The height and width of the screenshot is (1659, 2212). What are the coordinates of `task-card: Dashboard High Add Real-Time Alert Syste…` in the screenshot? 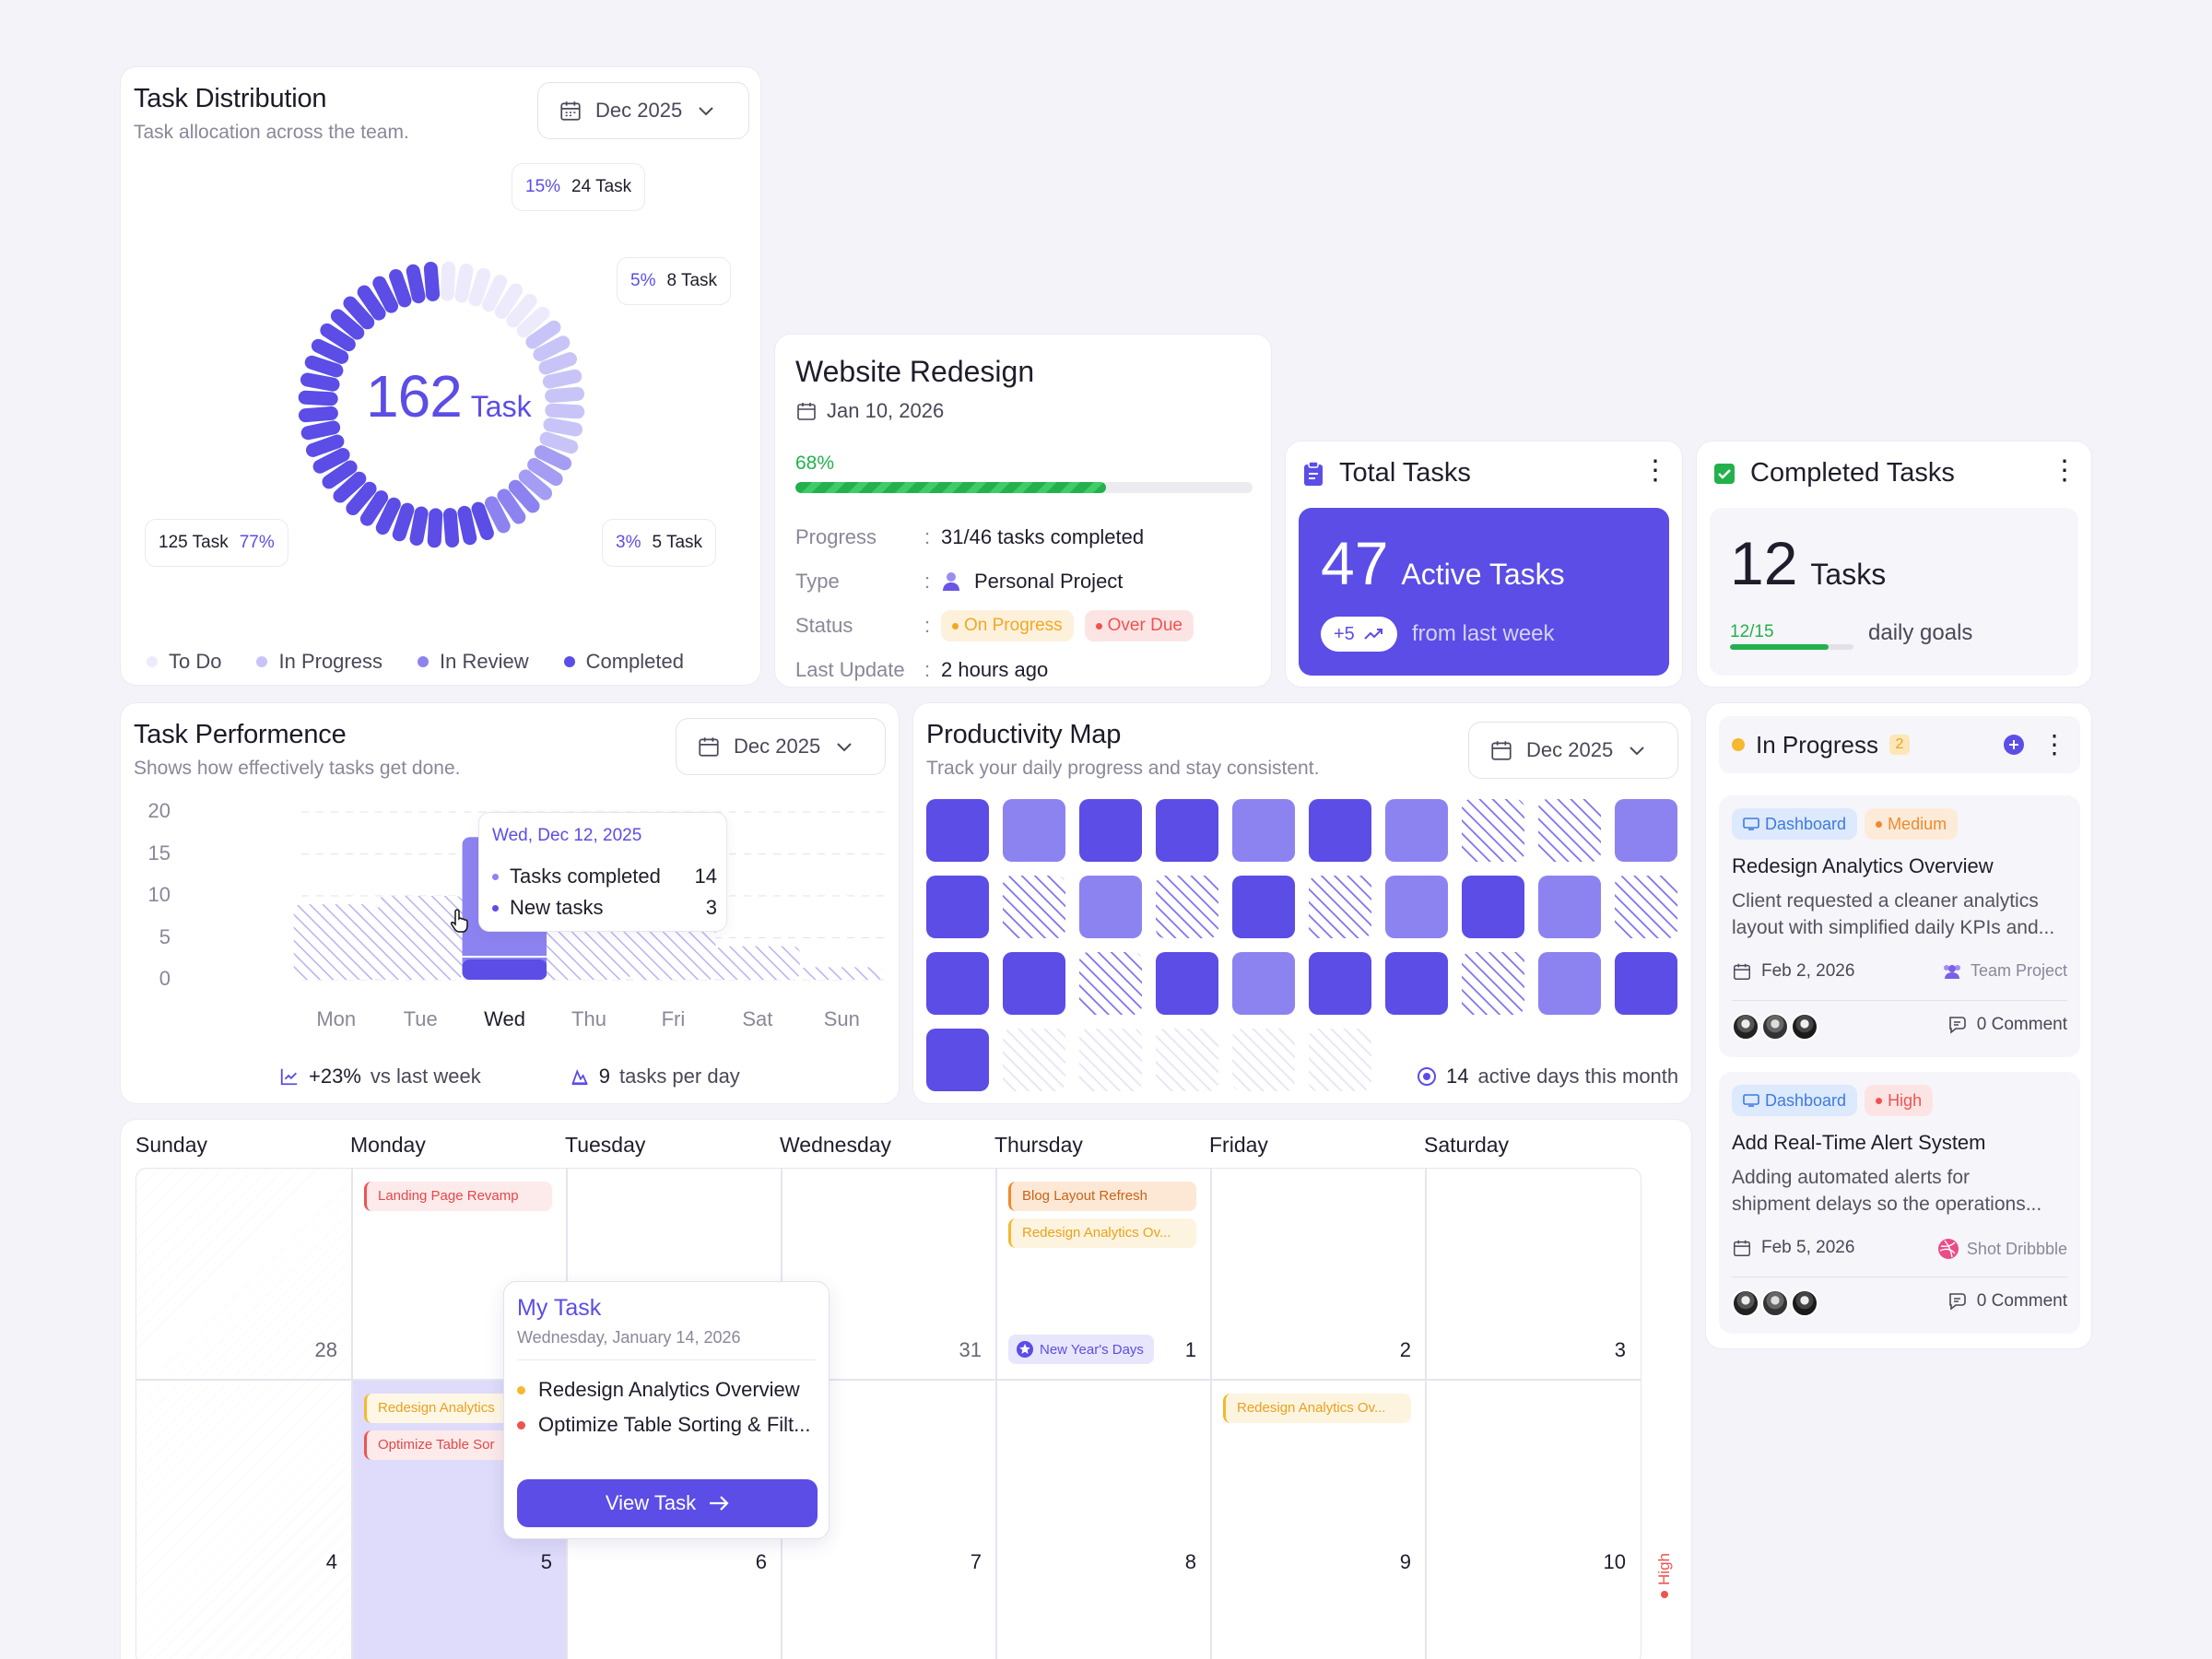 It's located at (1899, 1203).